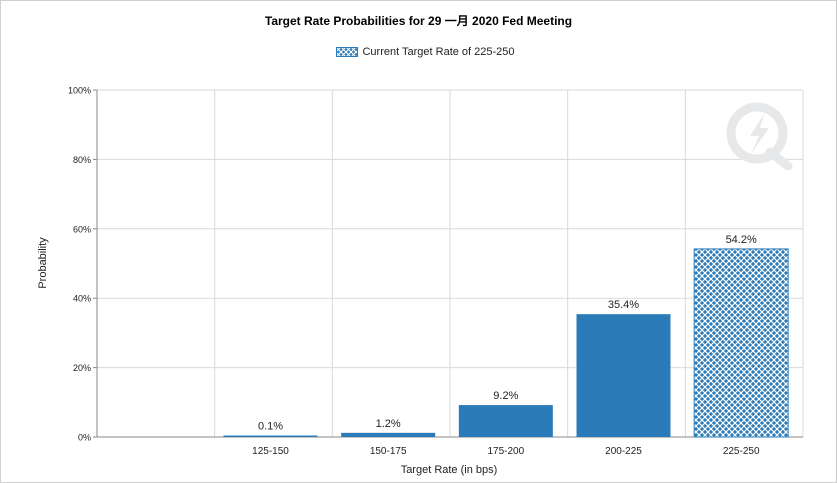  Describe the element at coordinates (759, 136) in the screenshot. I see `watermark-logo-icon` at that location.